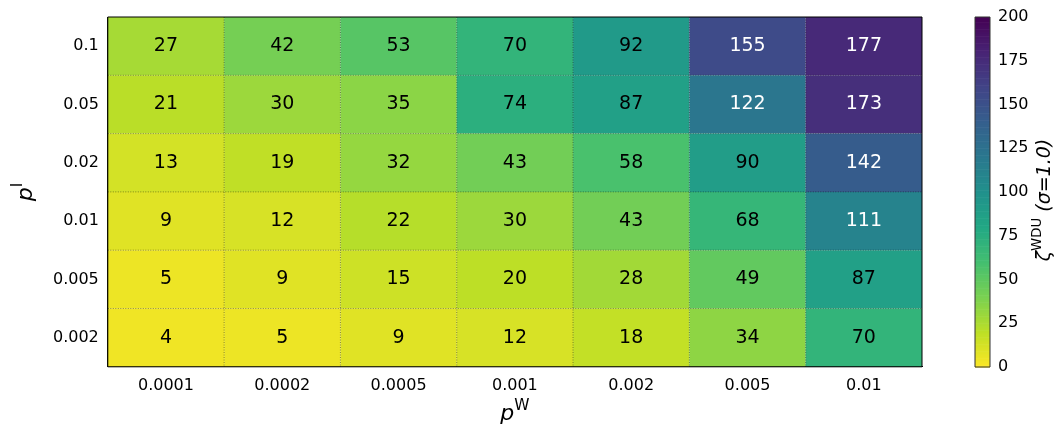  Describe the element at coordinates (22, 192) in the screenshot. I see `y-axis-title: pI` at that location.